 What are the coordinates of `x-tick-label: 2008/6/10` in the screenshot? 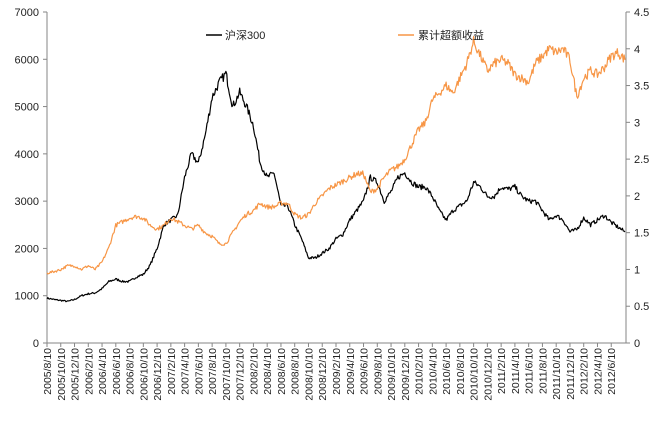 It's located at (282, 371).